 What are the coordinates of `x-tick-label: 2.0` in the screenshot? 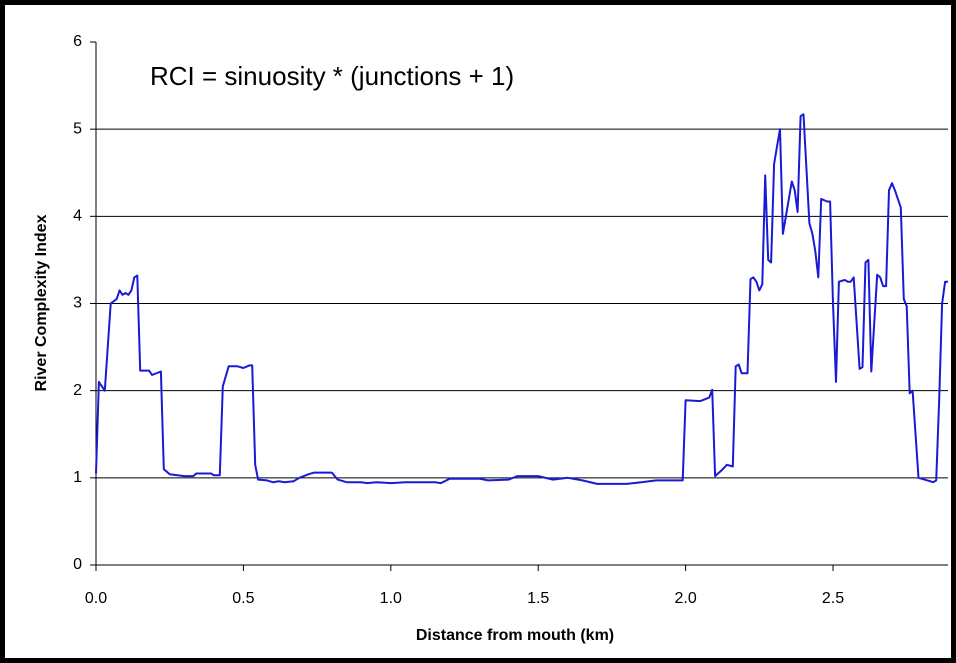 It's located at (685, 598).